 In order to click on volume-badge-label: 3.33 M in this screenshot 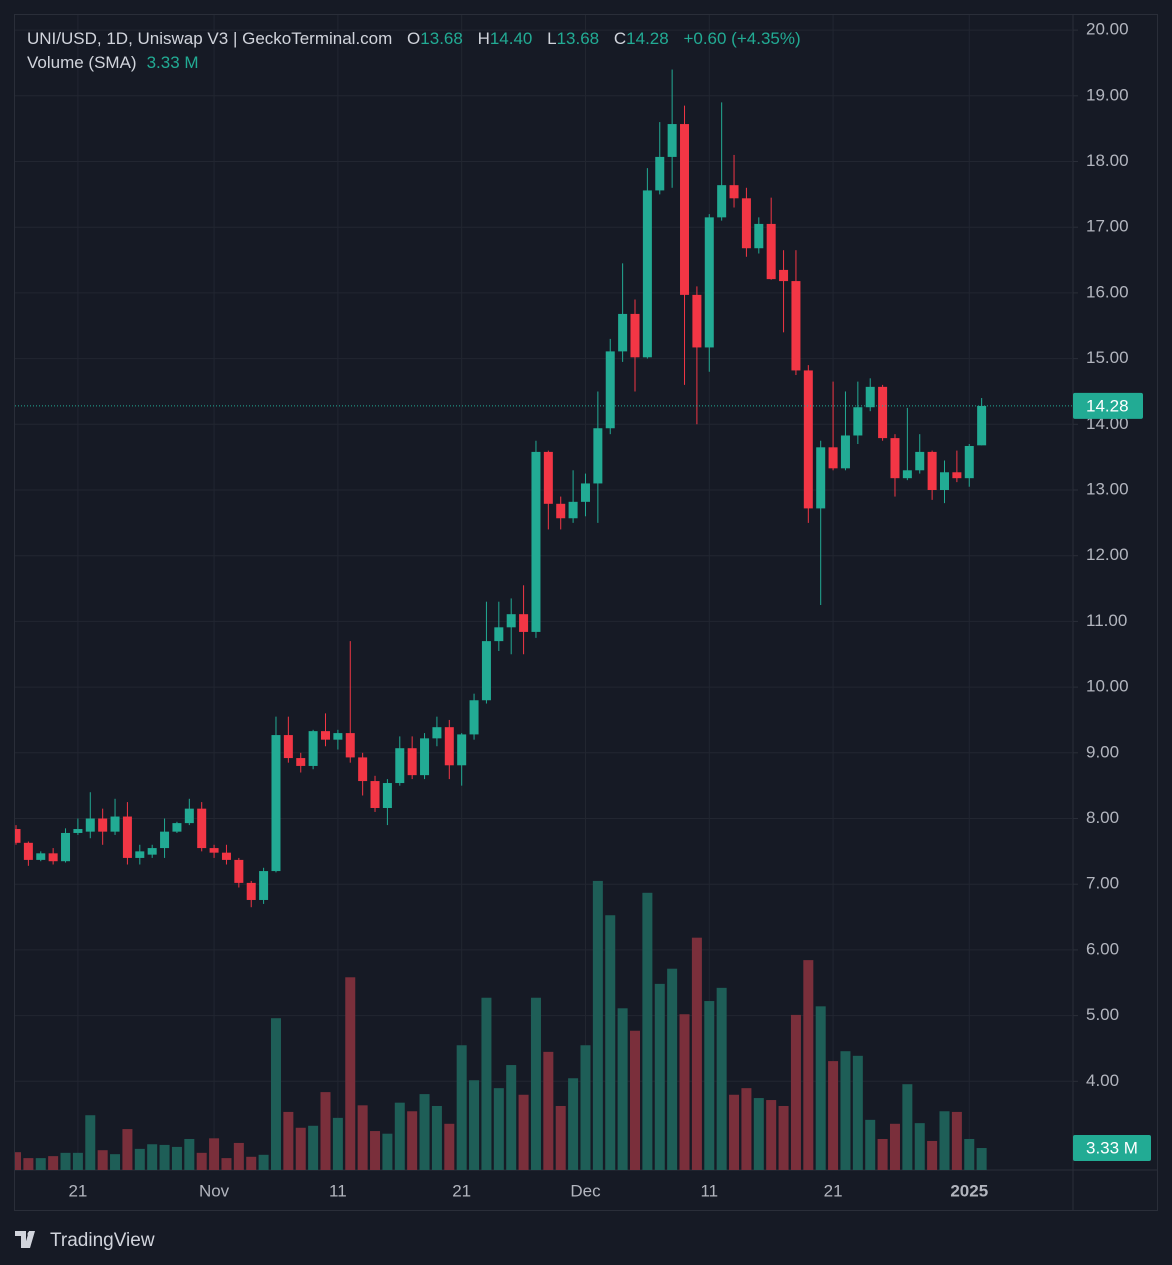, I will do `click(1112, 1148)`.